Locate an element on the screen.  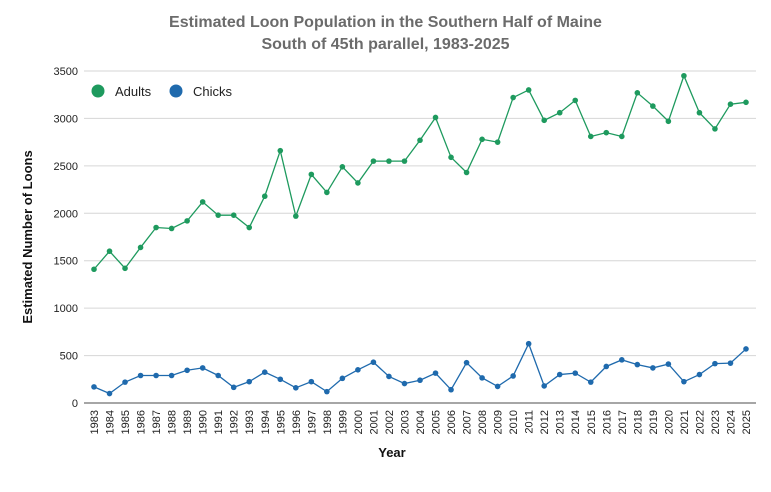
x-tick-label: 2014 is located at coordinates (576, 422).